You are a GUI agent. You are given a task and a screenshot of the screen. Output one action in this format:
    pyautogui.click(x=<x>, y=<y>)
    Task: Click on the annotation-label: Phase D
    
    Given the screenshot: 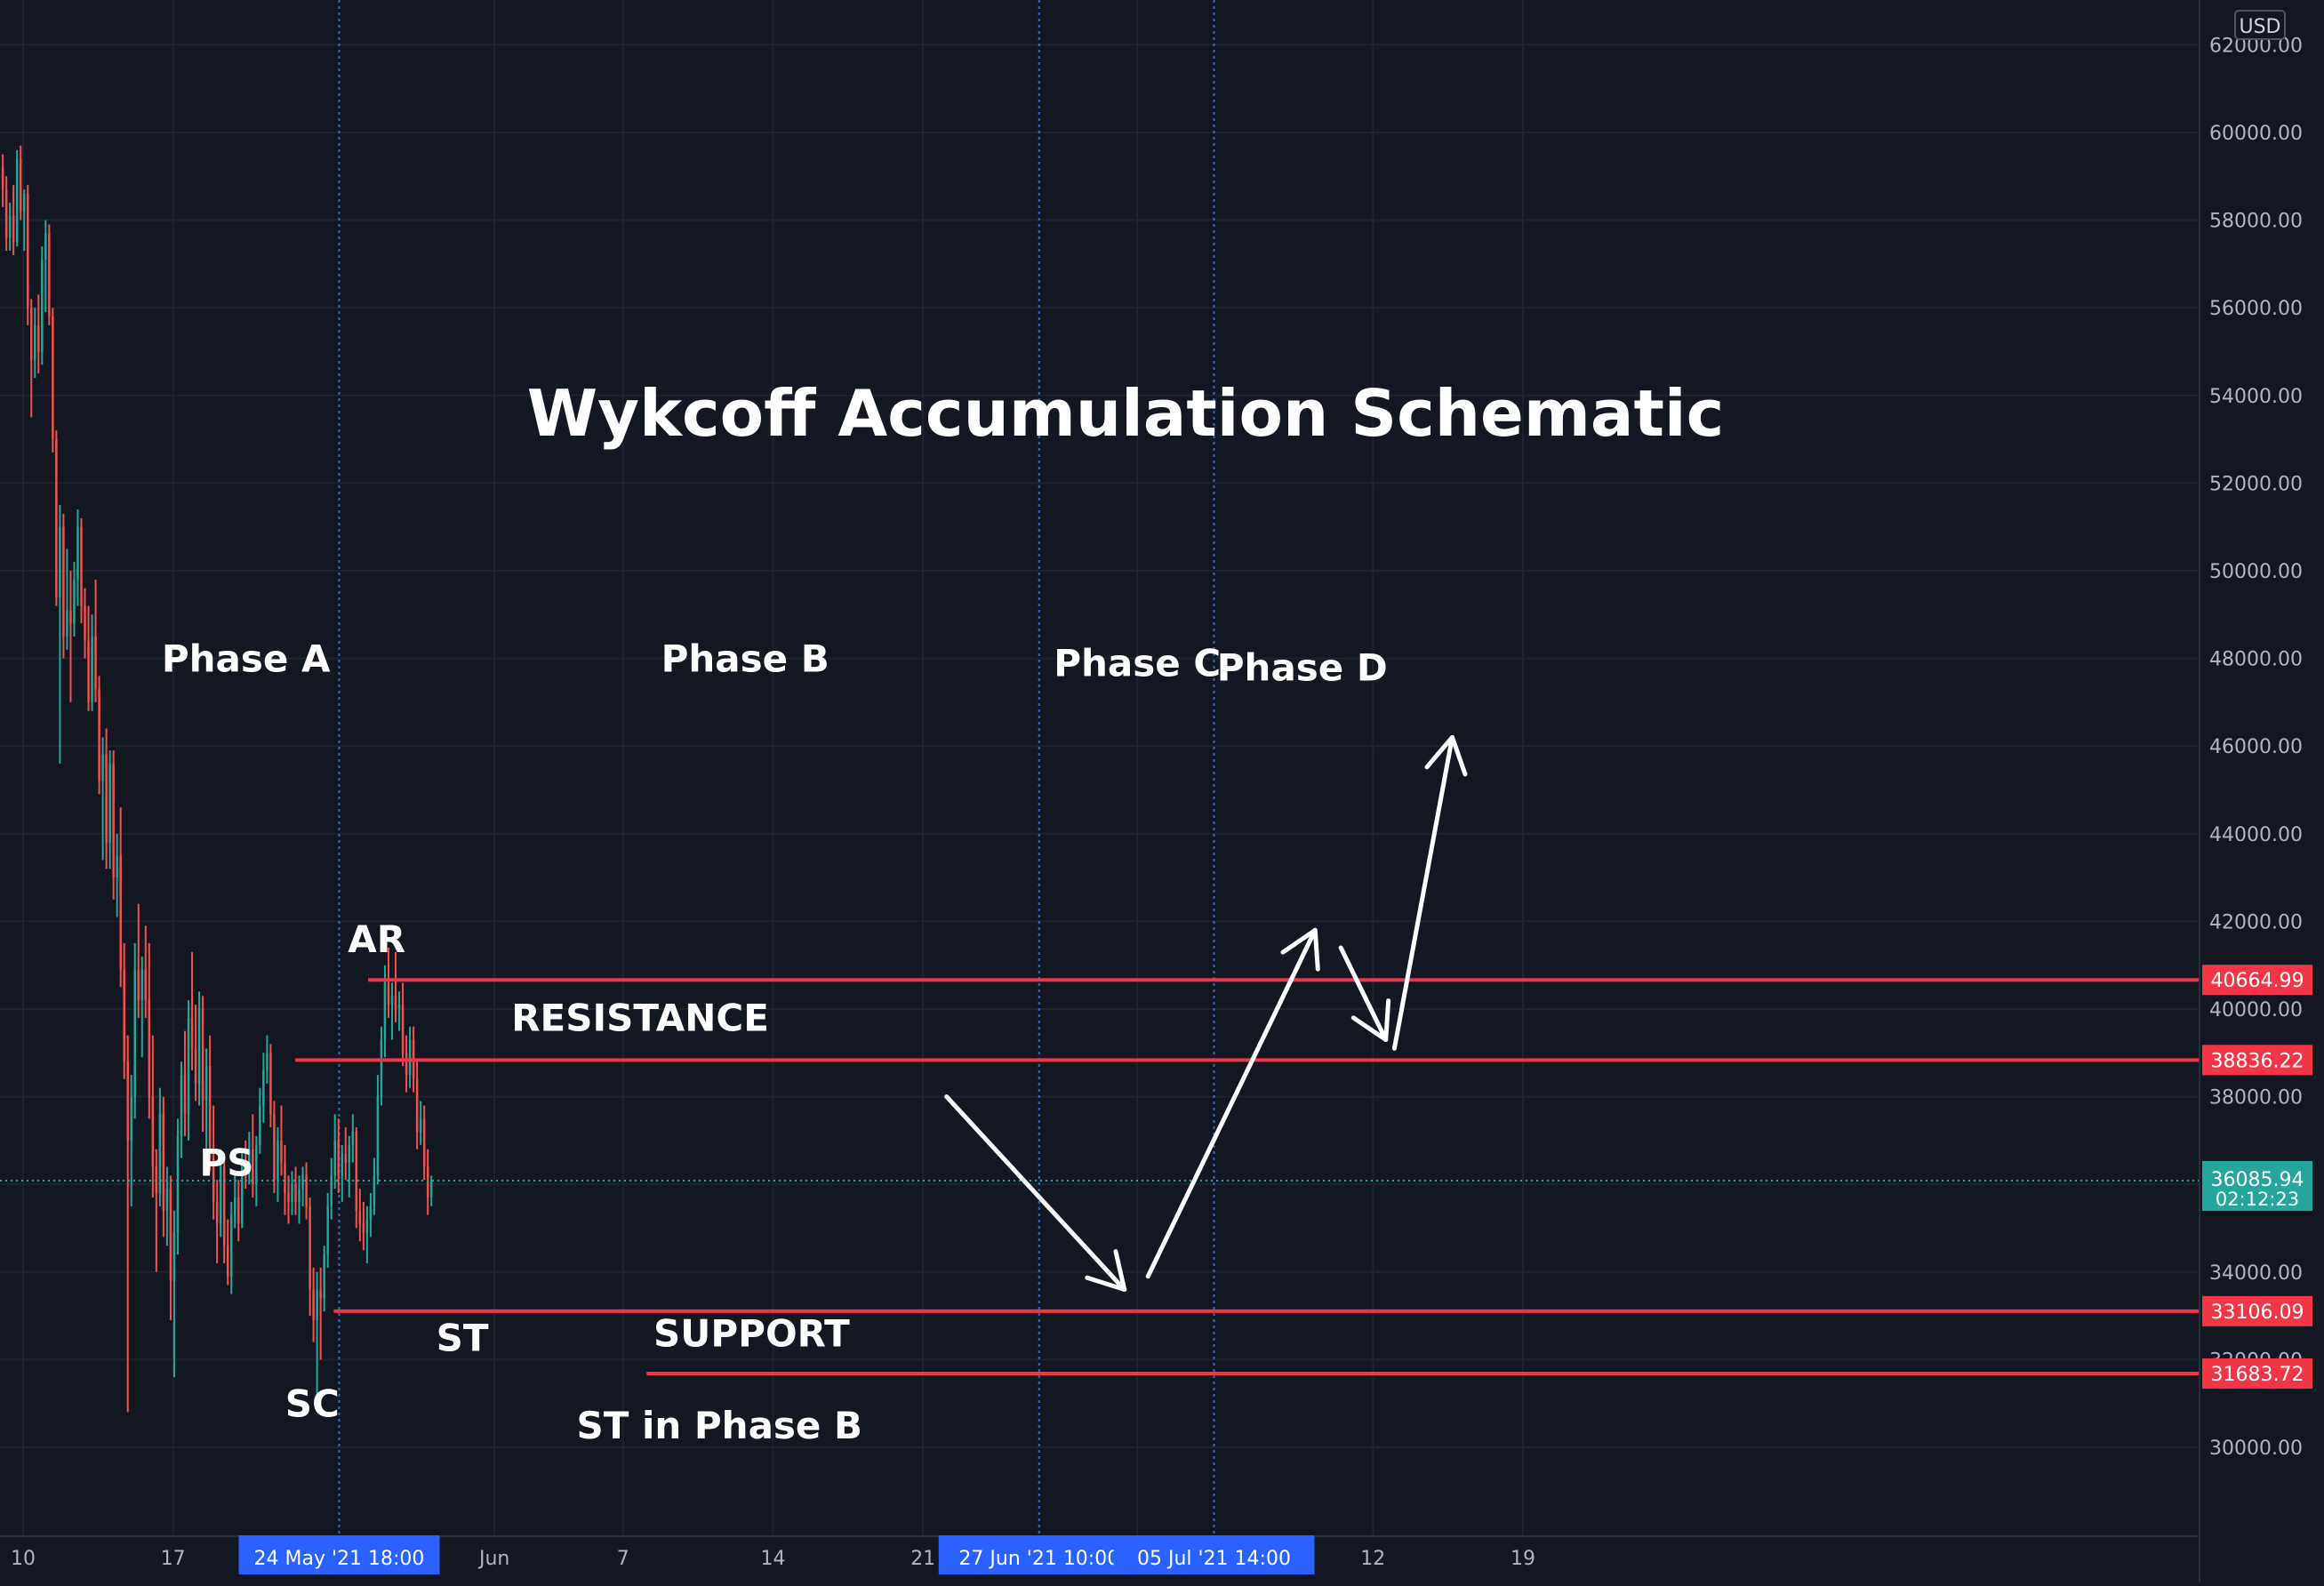 What is the action you would take?
    pyautogui.click(x=1302, y=667)
    